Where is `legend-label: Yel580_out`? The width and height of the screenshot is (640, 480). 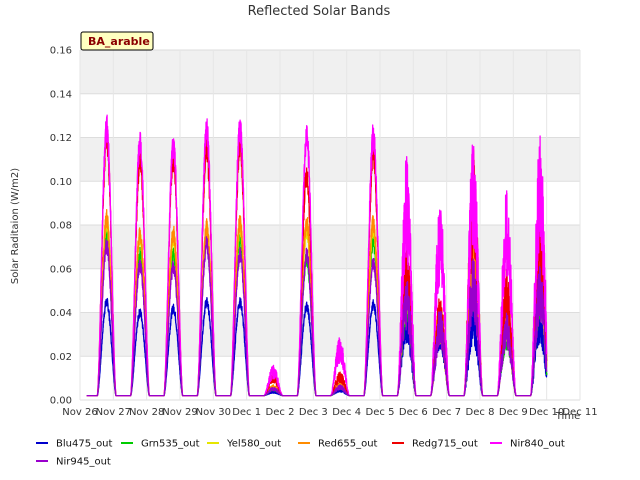 legend-label: Yel580_out is located at coordinates (253, 444).